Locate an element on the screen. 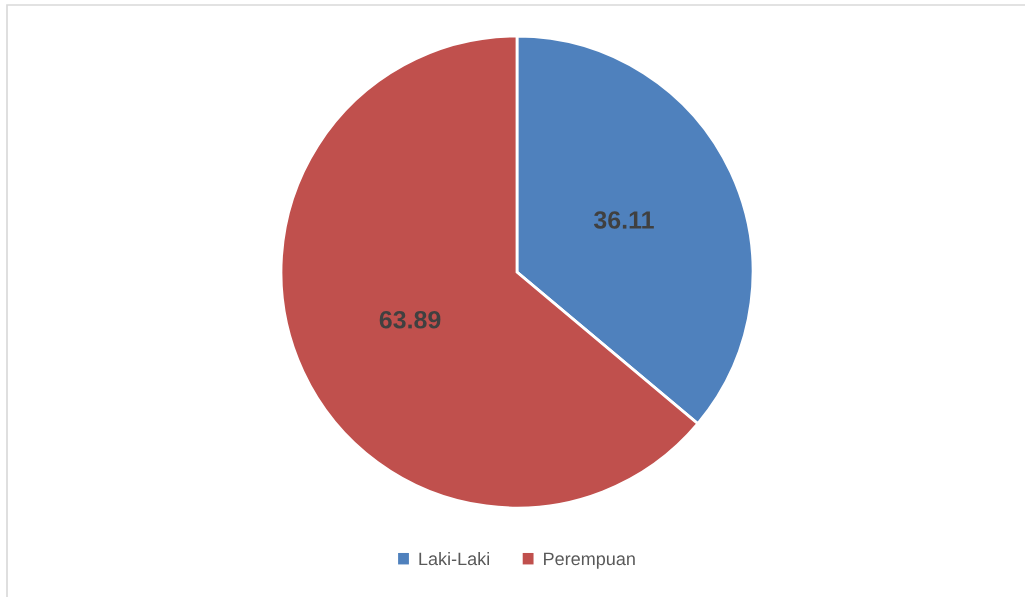 This screenshot has height=597, width=1025. legend-label: Laki-Laki is located at coordinates (454, 558).